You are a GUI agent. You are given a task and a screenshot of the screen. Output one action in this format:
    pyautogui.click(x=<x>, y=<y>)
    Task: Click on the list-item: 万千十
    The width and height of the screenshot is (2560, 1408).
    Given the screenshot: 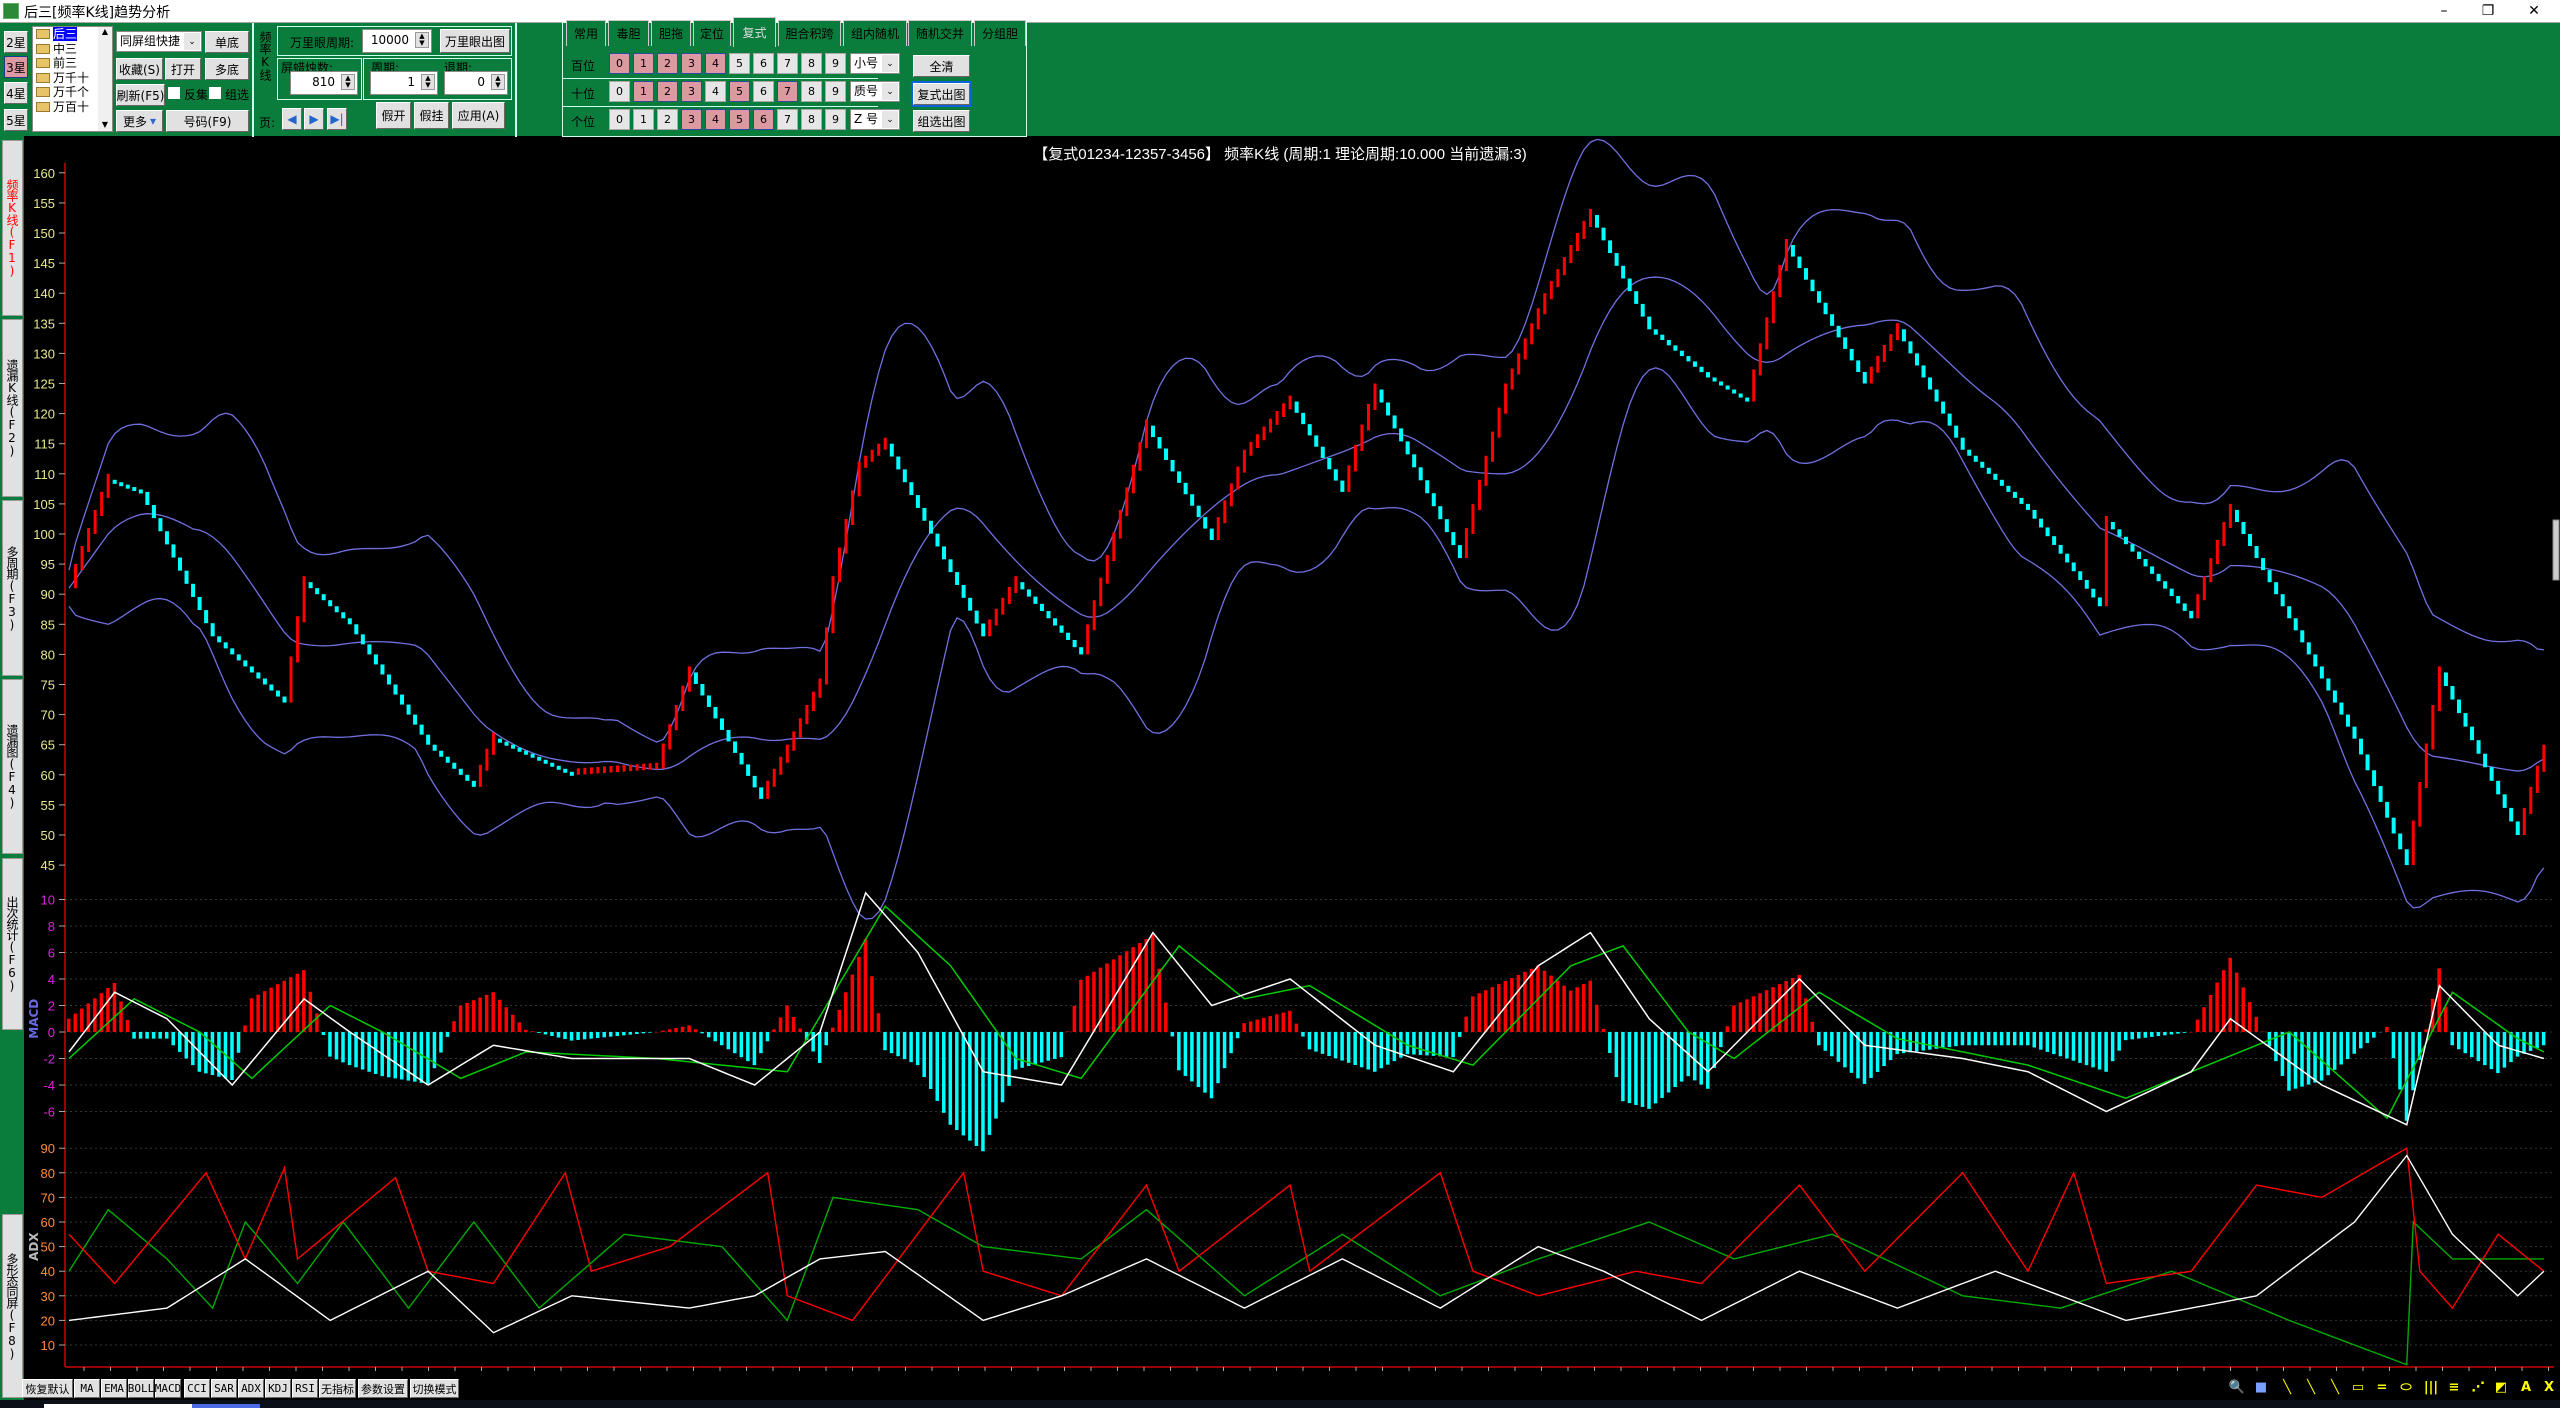 What is the action you would take?
    pyautogui.click(x=72, y=78)
    